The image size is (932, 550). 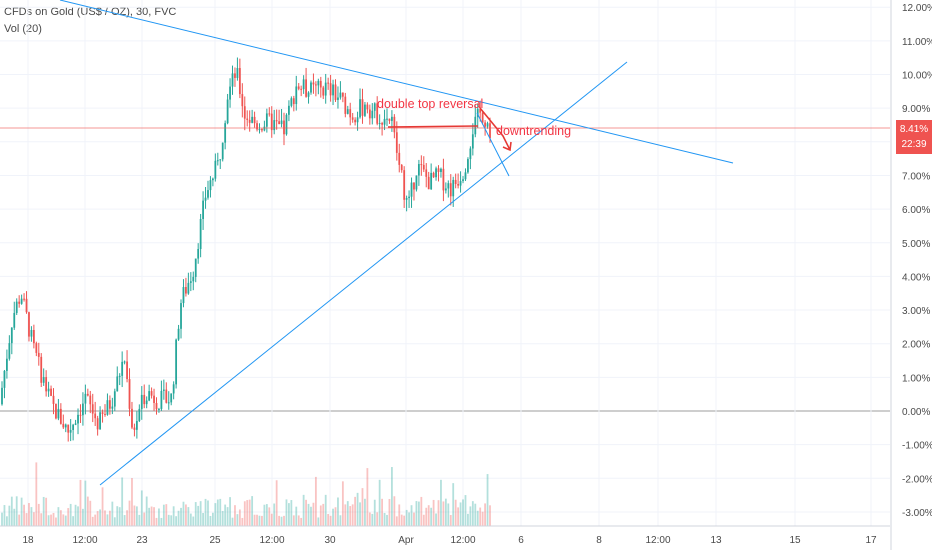 What do you see at coordinates (430, 104) in the screenshot?
I see `double-top-label: double top reversal` at bounding box center [430, 104].